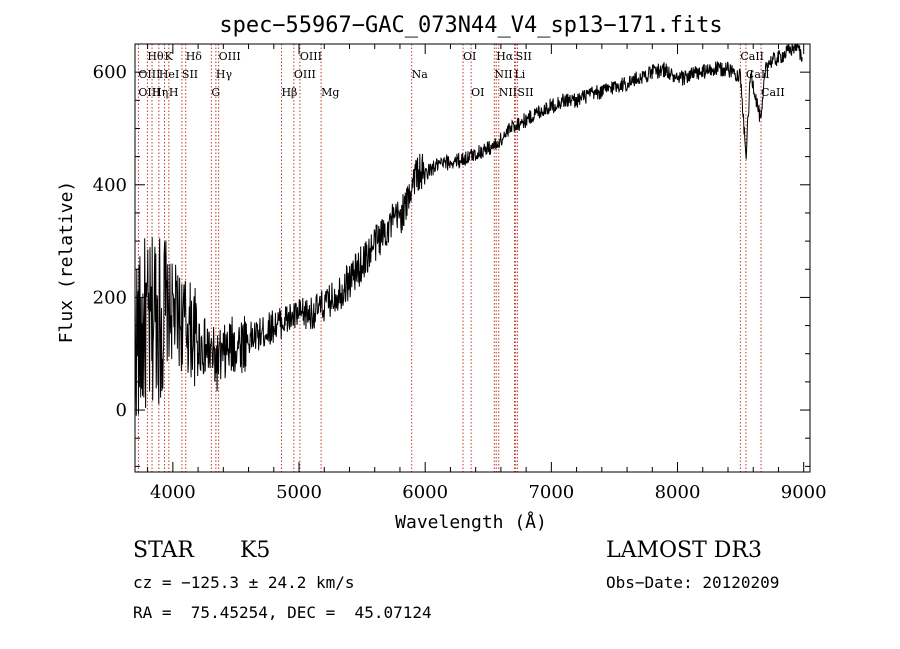  Describe the element at coordinates (804, 492) in the screenshot. I see `x-tick-label: 9000` at that location.